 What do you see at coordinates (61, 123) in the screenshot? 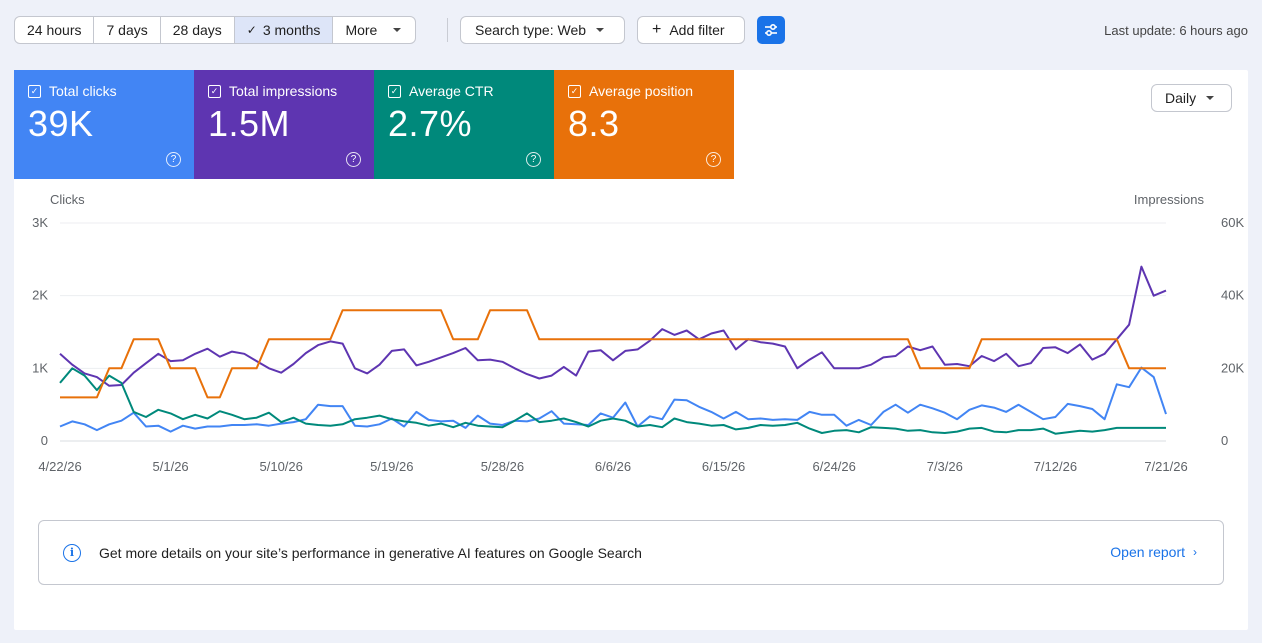
I see `metric-value: 39K` at bounding box center [61, 123].